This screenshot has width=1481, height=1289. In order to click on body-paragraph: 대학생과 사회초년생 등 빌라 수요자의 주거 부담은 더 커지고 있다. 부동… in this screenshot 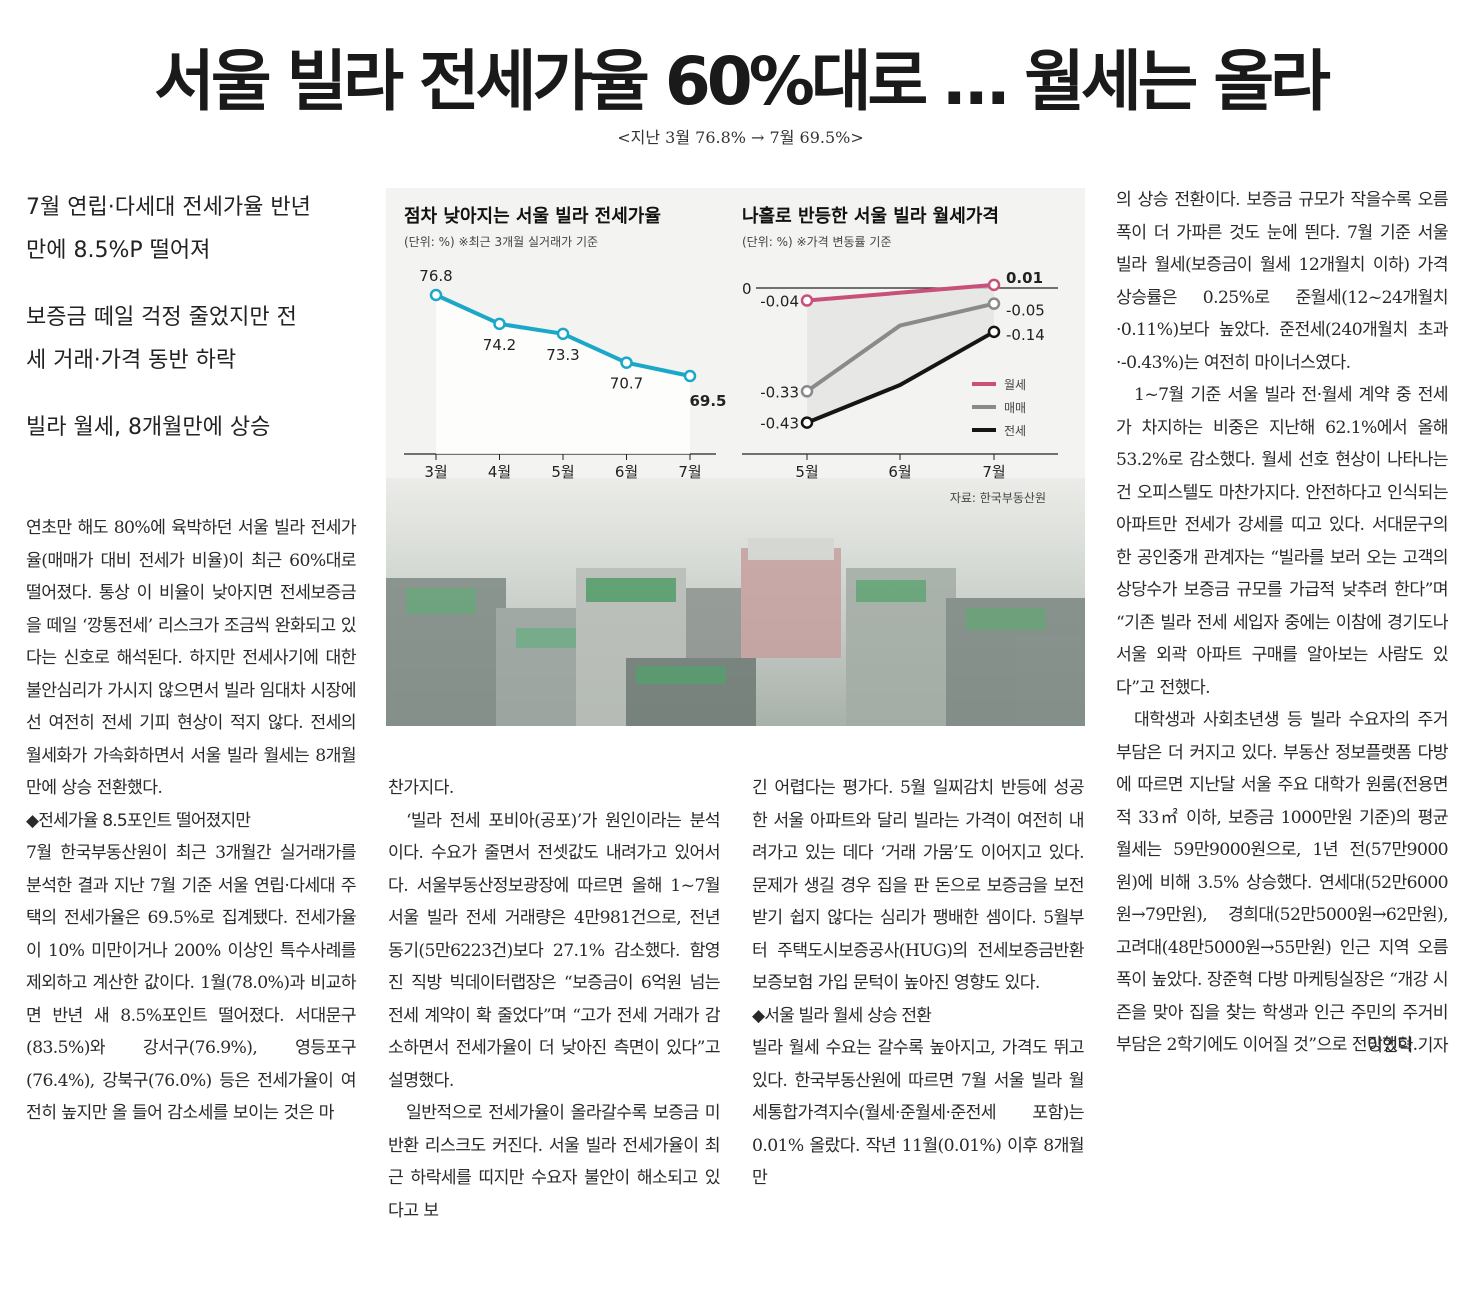, I will do `click(1282, 882)`.